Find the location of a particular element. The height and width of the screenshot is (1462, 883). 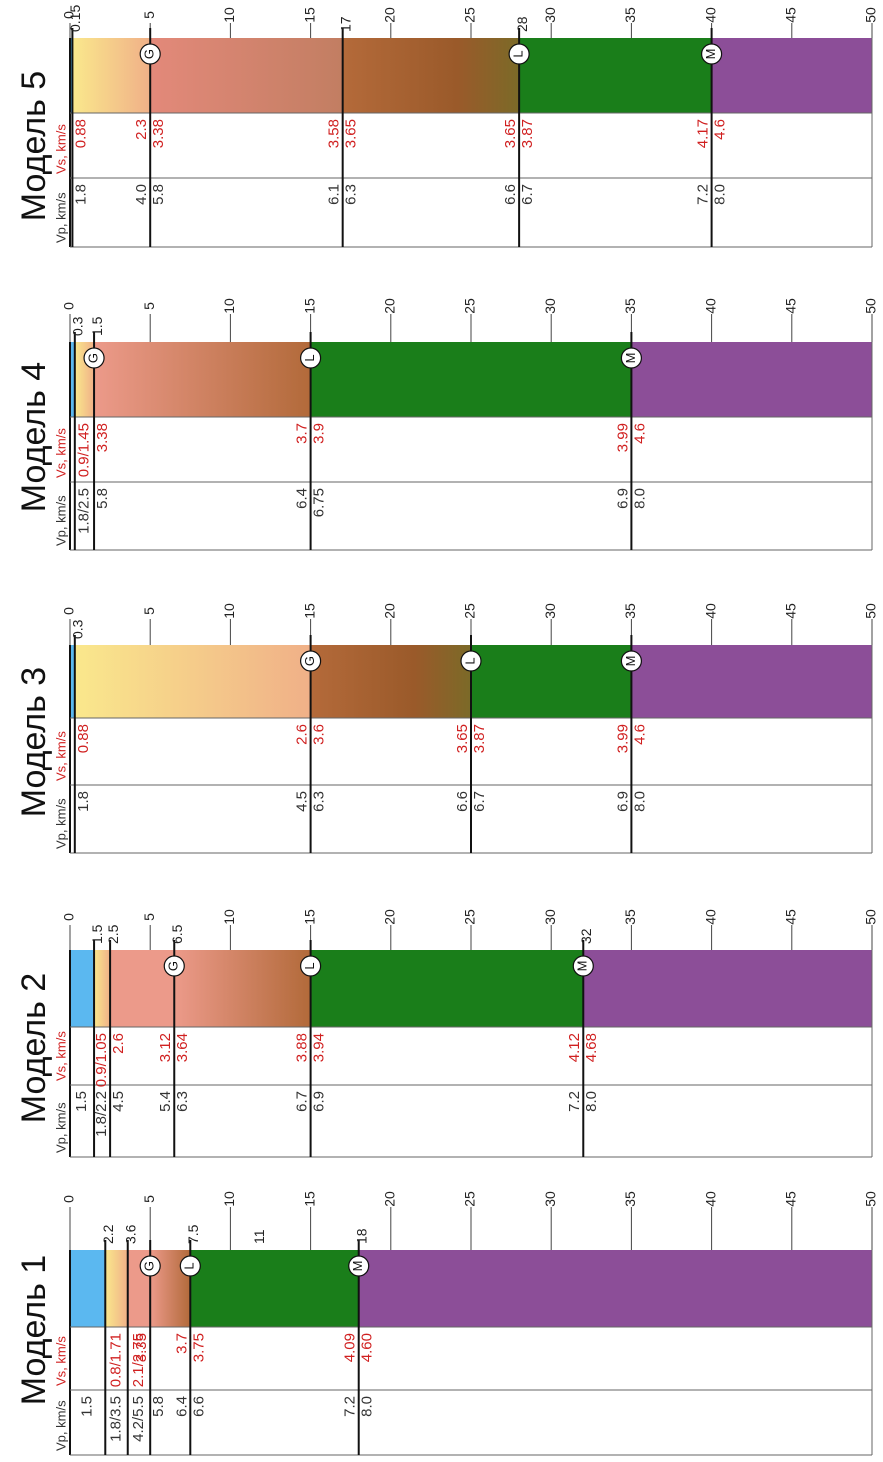

vs-value: 3.12 is located at coordinates (165, 1047).